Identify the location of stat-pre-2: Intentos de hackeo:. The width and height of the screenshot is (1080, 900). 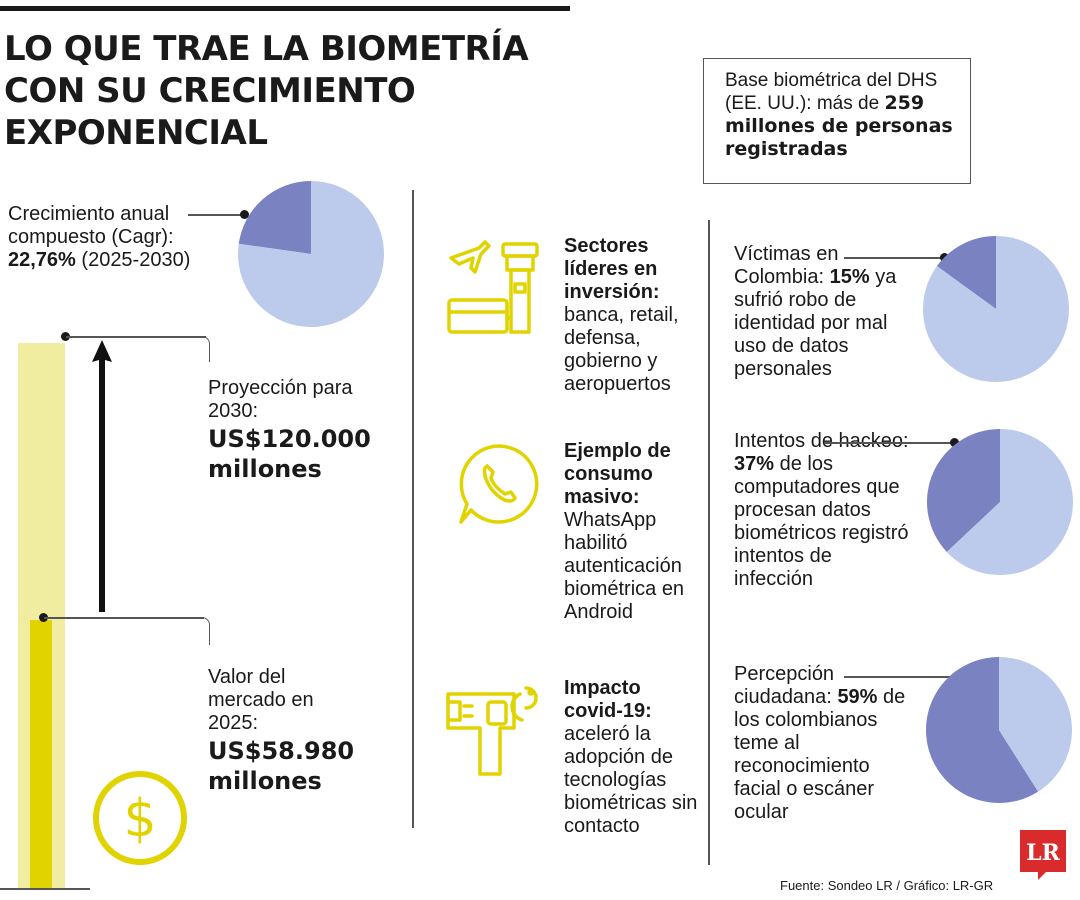
(821, 441).